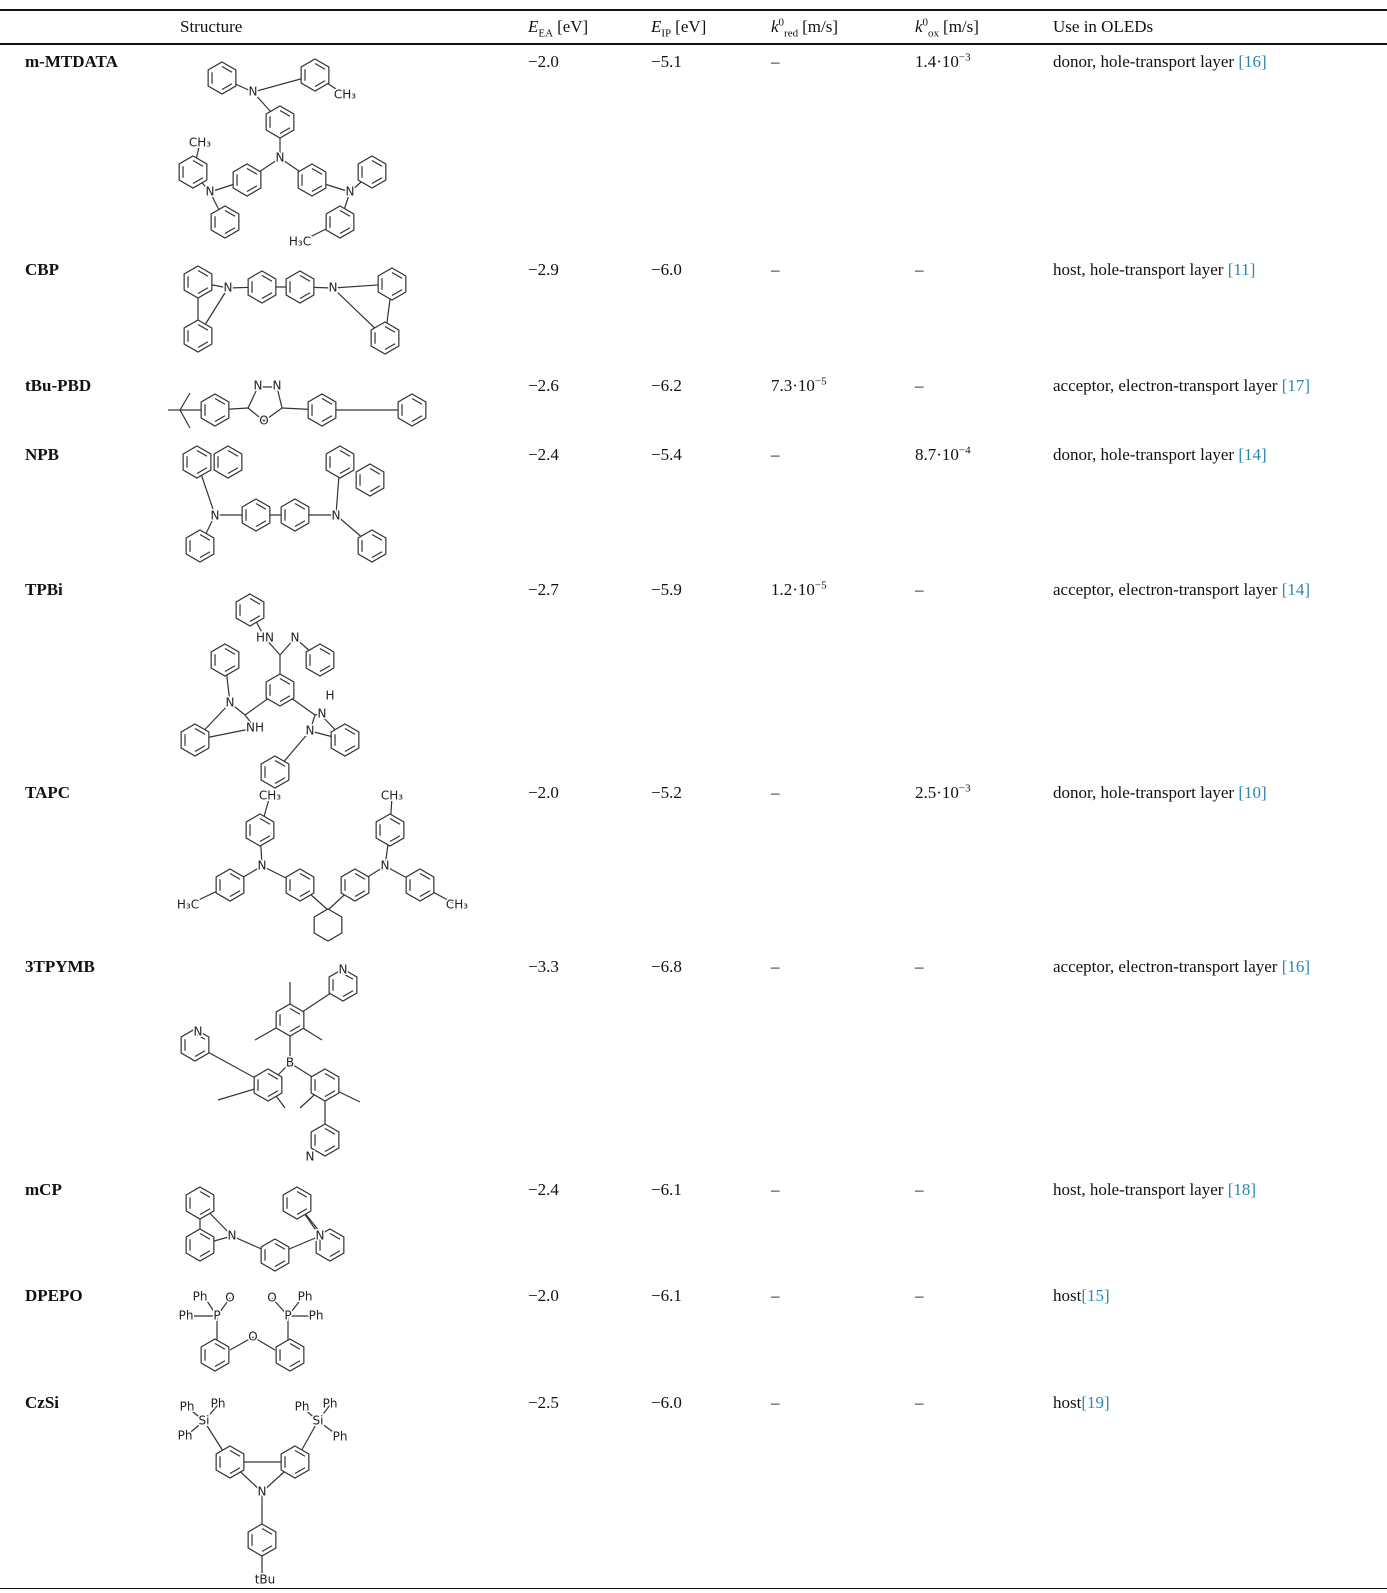 Image resolution: width=1387 pixels, height=1593 pixels. Describe the element at coordinates (793, 589) in the screenshot. I see `mantissa: 1.2·10` at that location.